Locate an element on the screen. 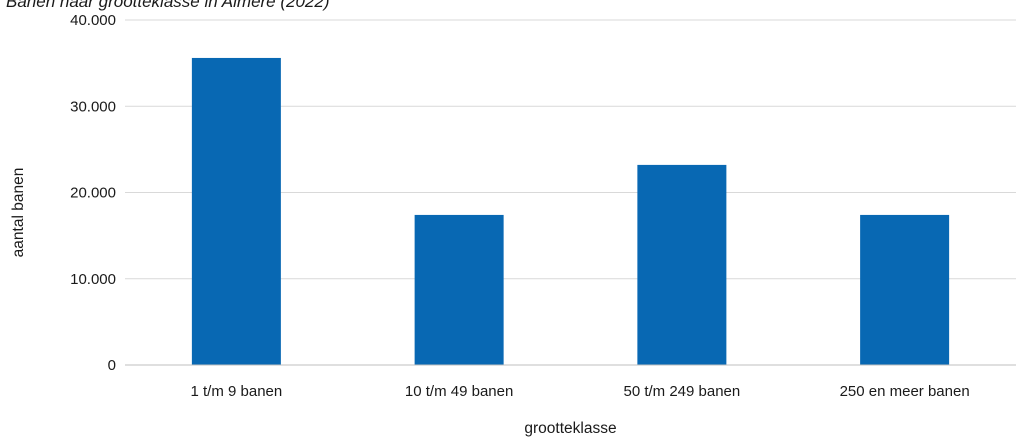  y-tick-label: 40.000 is located at coordinates (93, 20).